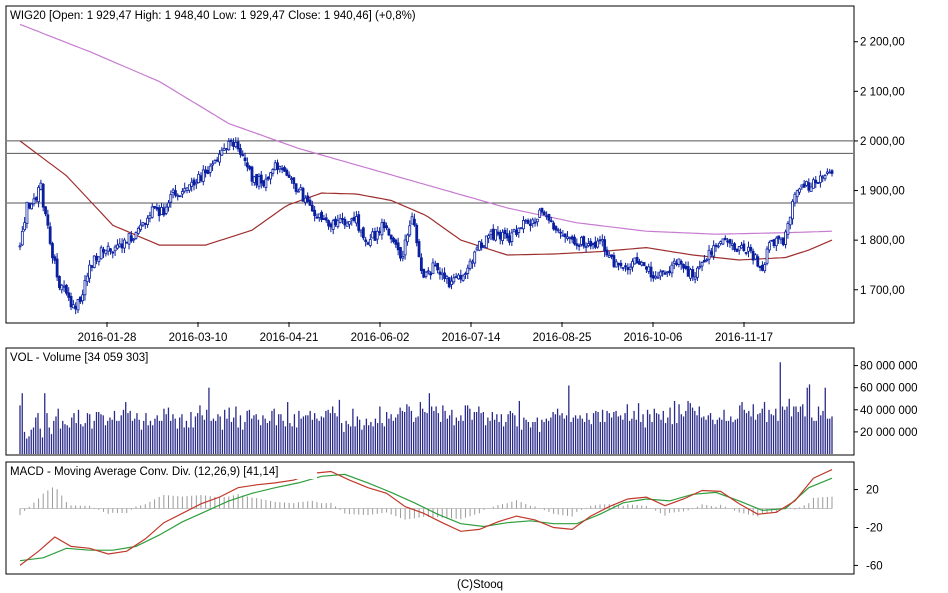 This screenshot has height=593, width=948. Describe the element at coordinates (480, 585) in the screenshot. I see `footer-credit: (C)Stooq` at that location.